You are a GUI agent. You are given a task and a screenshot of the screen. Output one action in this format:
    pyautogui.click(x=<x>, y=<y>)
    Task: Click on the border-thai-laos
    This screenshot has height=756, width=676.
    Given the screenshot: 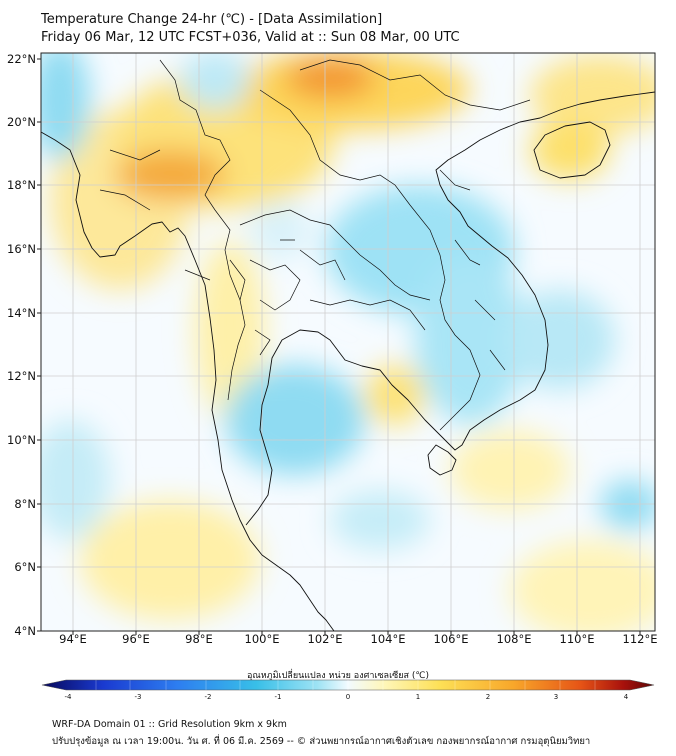 What is the action you would take?
    pyautogui.click(x=335, y=255)
    